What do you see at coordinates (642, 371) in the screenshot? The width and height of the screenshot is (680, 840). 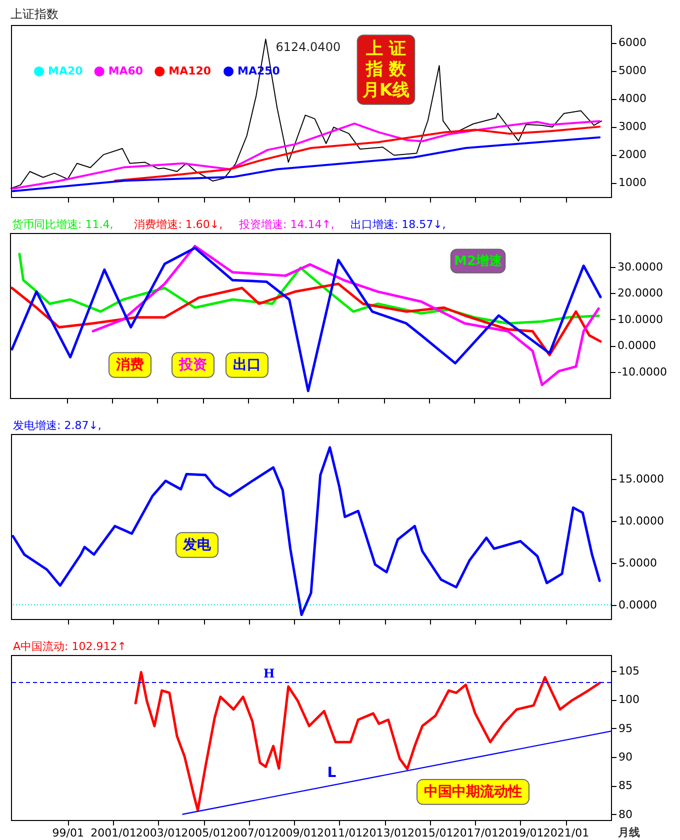 I see `y-tick-label: -10.0000` at bounding box center [642, 371].